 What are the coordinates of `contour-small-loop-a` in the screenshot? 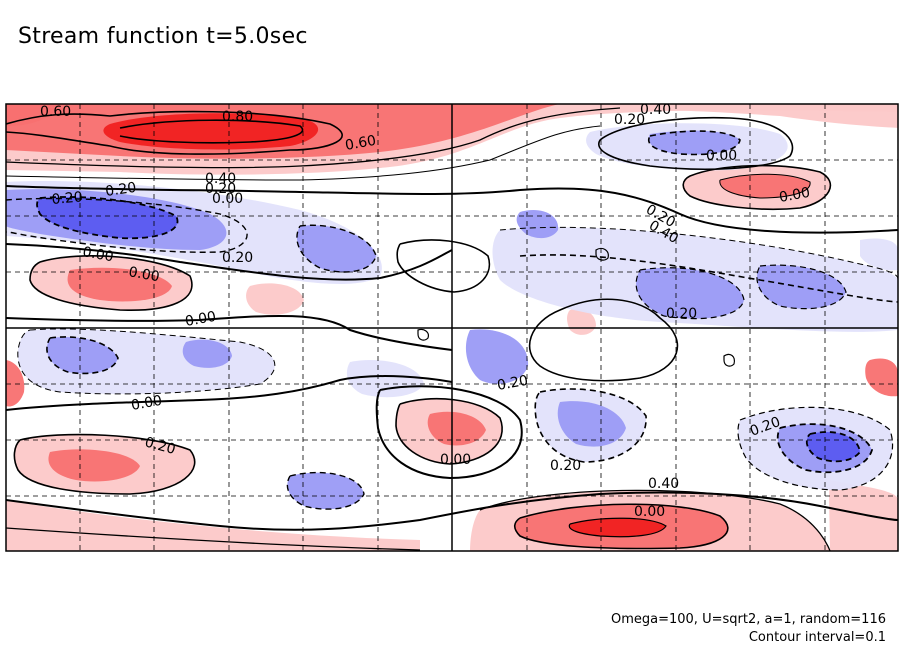 It's located at (423, 334).